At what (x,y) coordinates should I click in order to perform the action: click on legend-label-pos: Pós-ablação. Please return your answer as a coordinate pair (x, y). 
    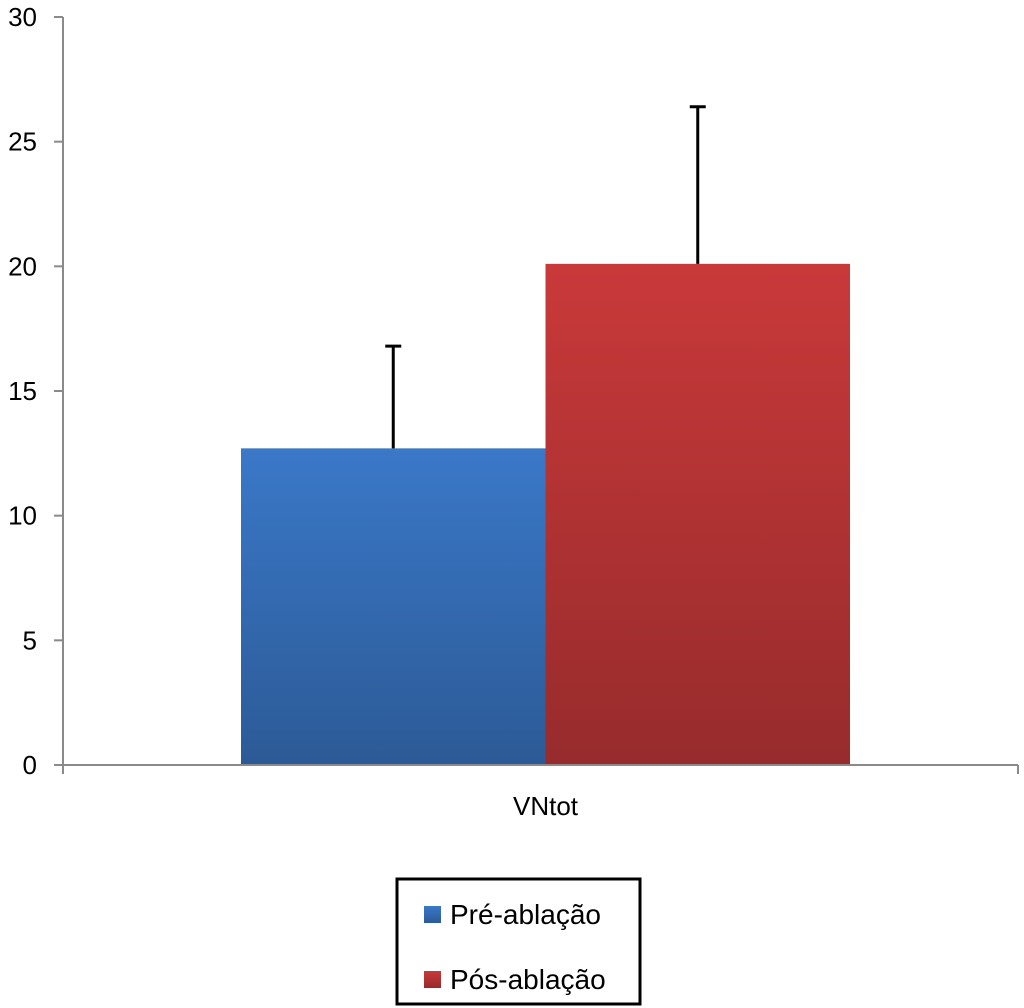
    Looking at the image, I should click on (528, 979).